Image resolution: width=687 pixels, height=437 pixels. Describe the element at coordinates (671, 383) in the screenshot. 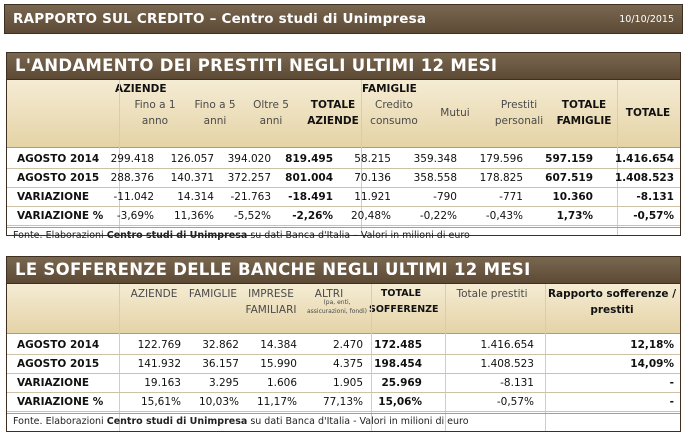

I see `cell: -` at that location.